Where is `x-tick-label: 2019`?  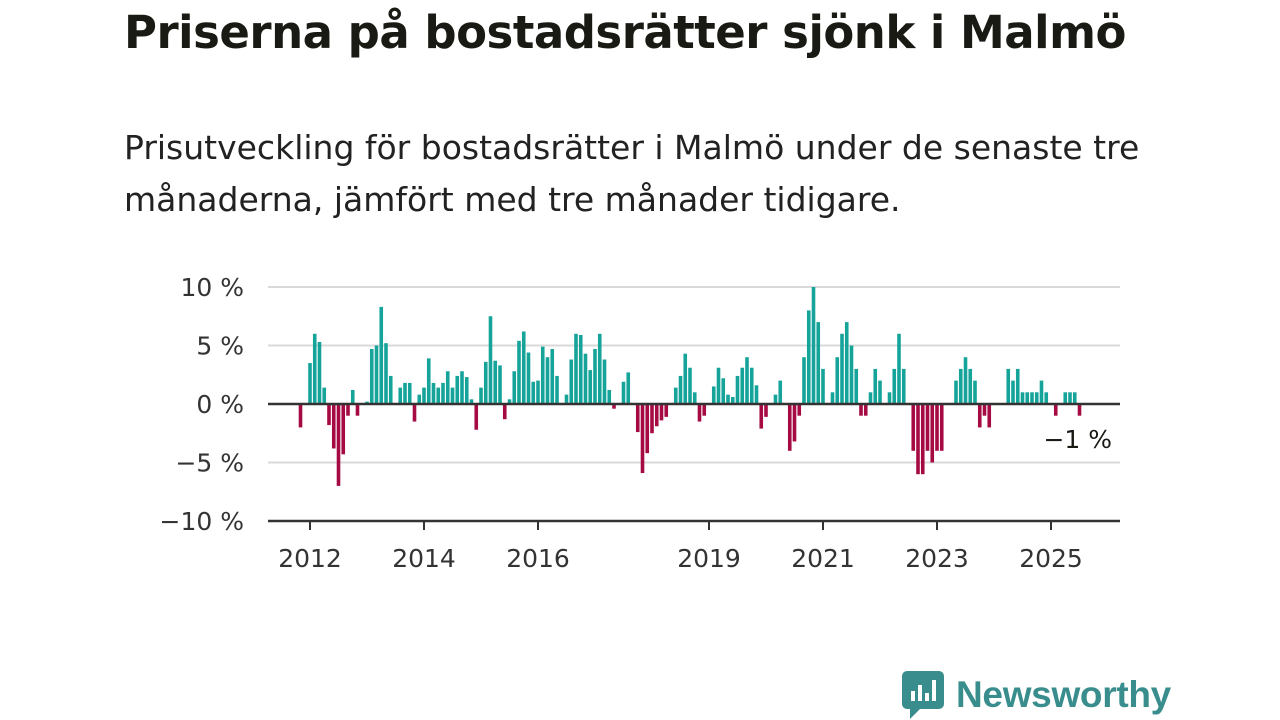
x-tick-label: 2019 is located at coordinates (709, 558).